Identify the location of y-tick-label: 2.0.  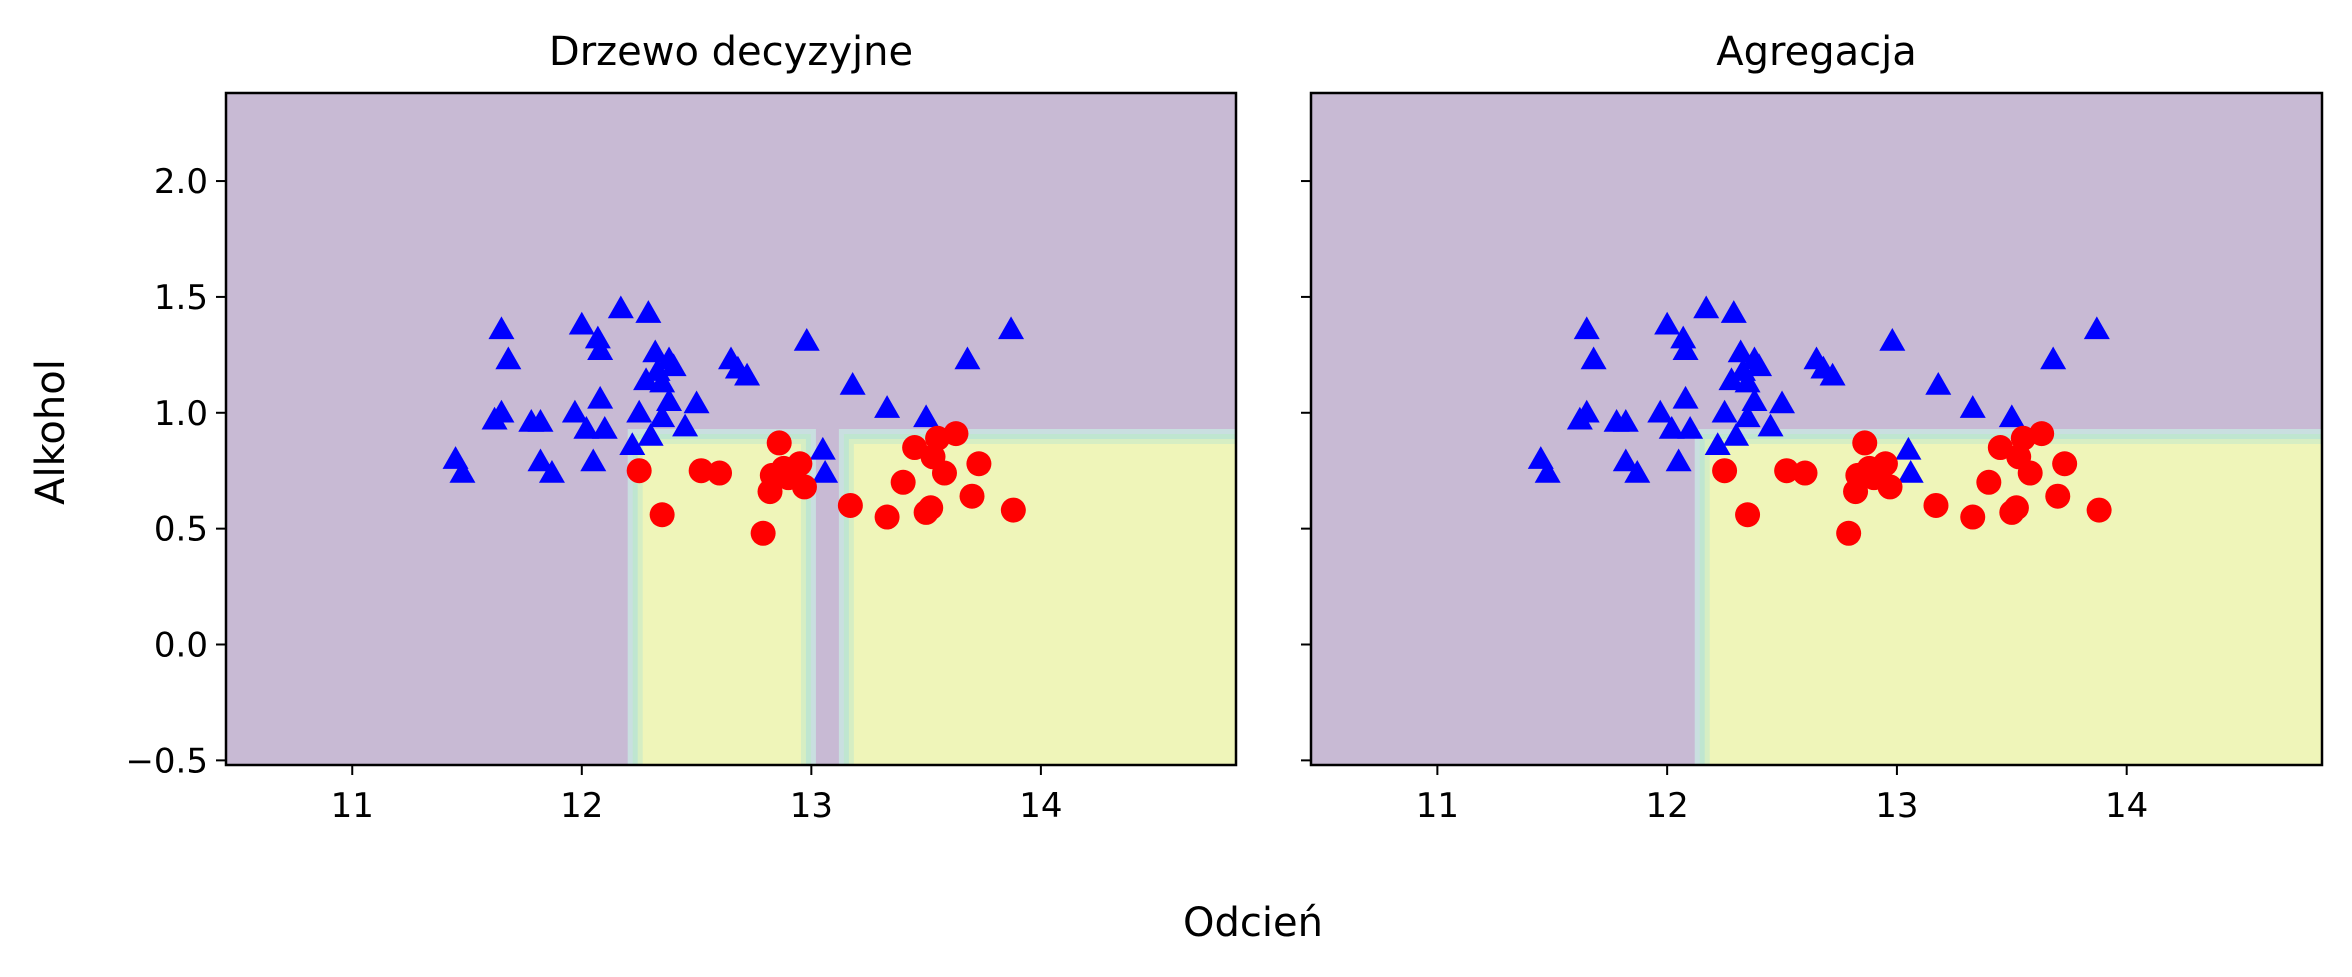
(181, 182).